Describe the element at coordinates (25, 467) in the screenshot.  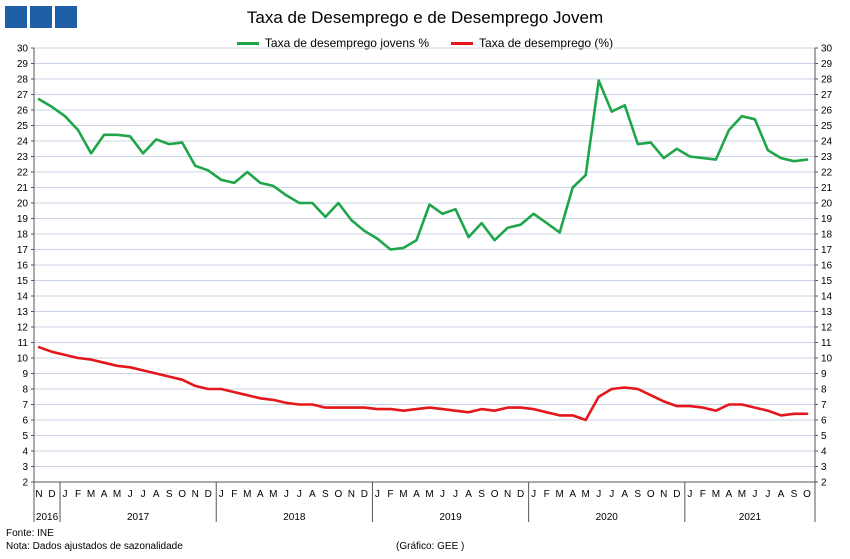
I see `y-tick-label-left: 3` at that location.